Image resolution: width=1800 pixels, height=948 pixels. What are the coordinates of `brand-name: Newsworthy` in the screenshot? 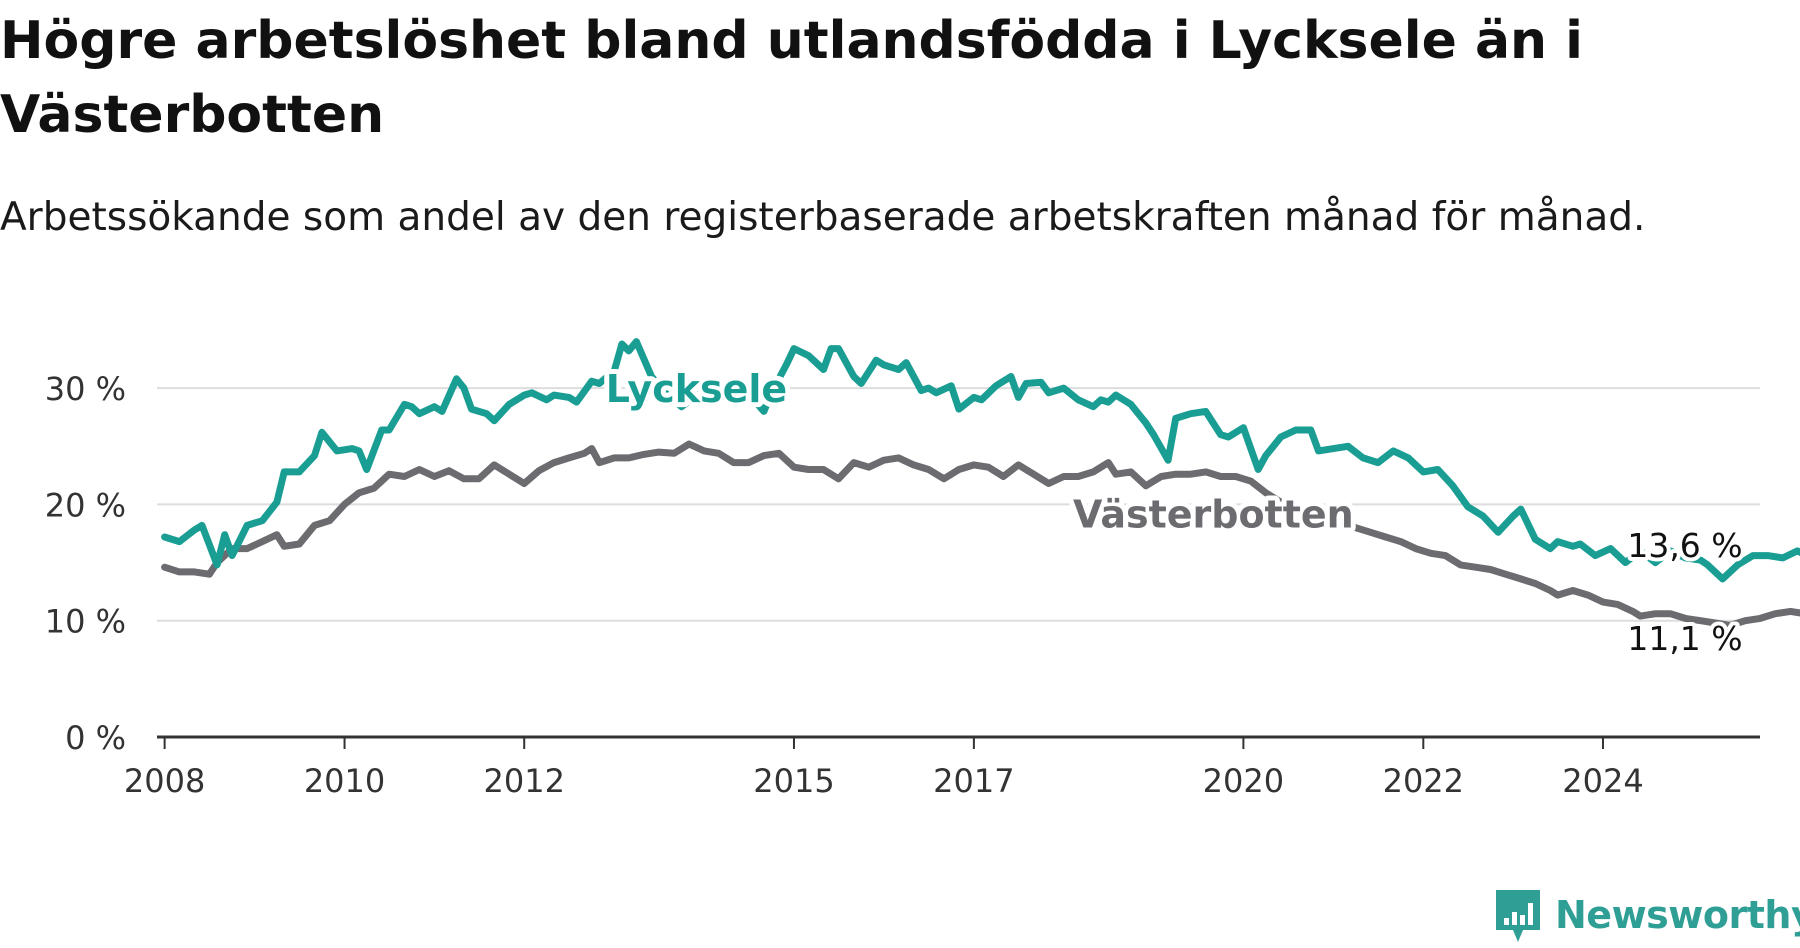 It's located at (1677, 915).